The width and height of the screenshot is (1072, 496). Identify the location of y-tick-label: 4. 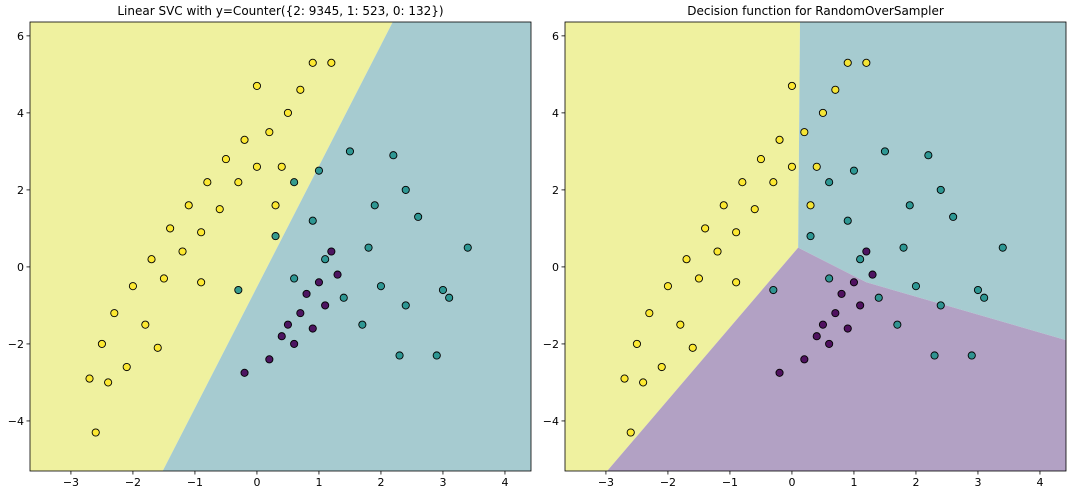
(20, 113).